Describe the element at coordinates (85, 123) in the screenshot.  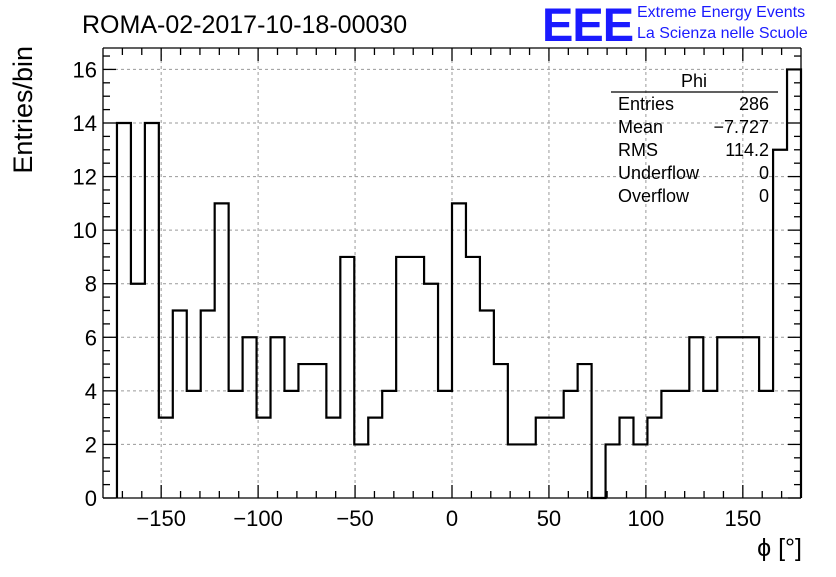
I see `y-tick-label: 14` at that location.